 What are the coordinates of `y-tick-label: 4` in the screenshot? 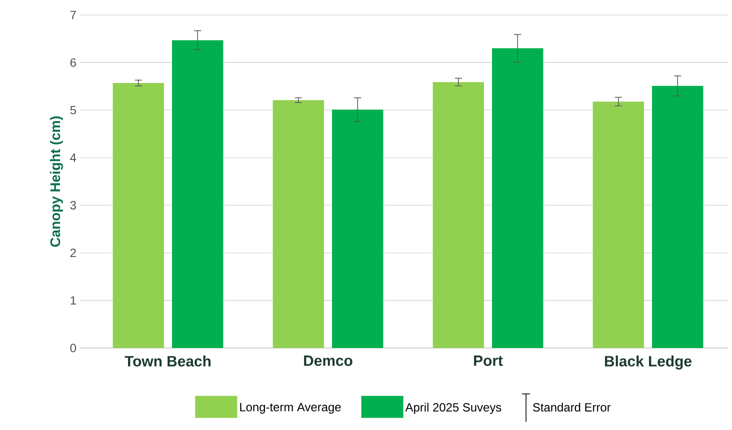 It's located at (73, 158).